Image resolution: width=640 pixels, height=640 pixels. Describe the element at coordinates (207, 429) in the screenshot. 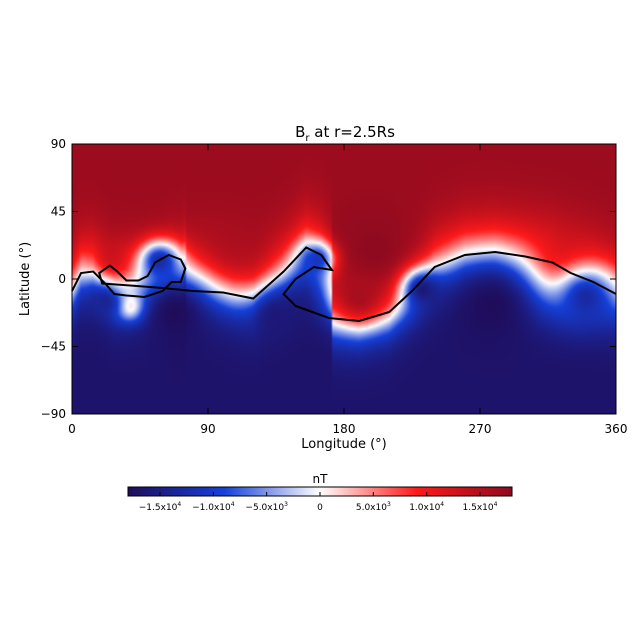

I see `x-tick-label: 90` at that location.